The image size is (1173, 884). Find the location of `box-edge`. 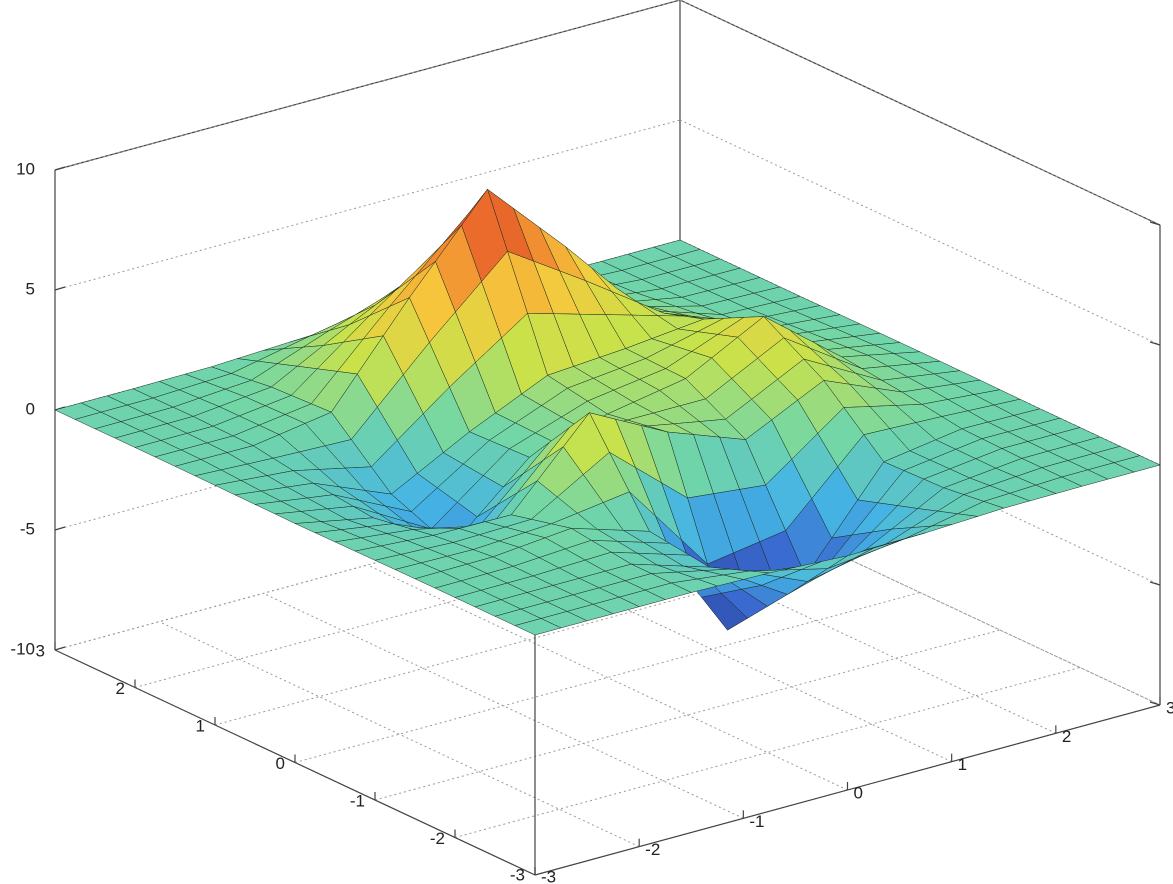

box-edge is located at coordinates (367, 85).